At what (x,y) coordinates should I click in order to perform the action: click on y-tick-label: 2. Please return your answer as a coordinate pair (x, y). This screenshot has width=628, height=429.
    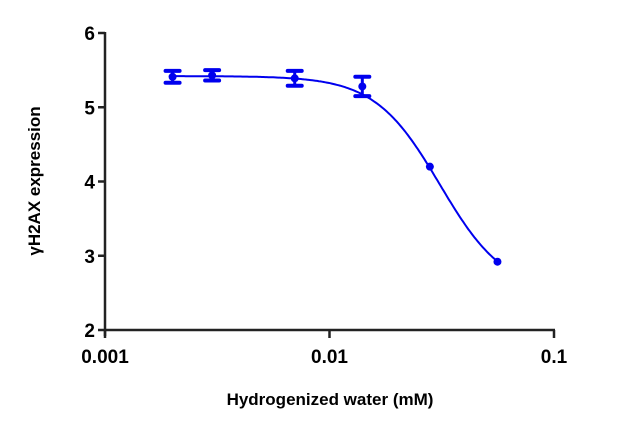
    Looking at the image, I should click on (89, 331).